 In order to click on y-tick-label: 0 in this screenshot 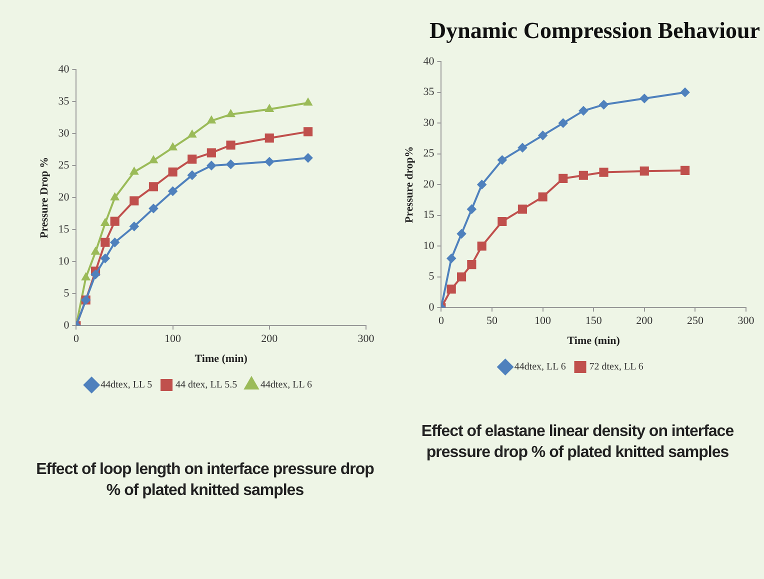, I will do `click(431, 307)`.